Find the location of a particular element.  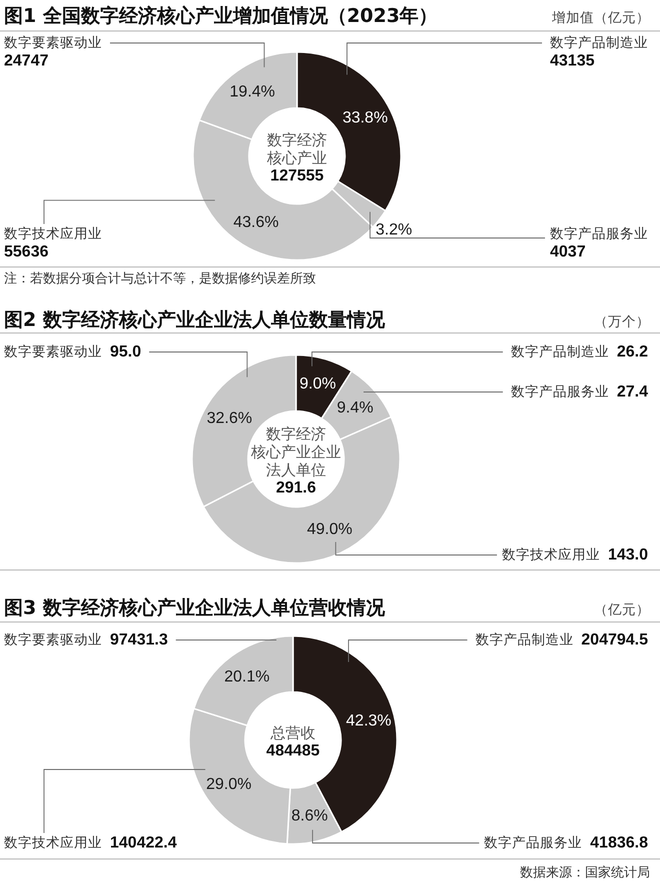

text: 291.6 is located at coordinates (296, 488).